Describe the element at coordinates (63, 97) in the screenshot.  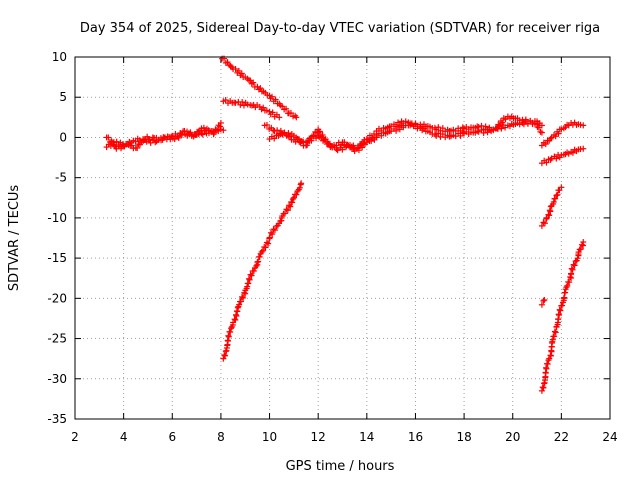
I see `y-tick-label: 5` at that location.